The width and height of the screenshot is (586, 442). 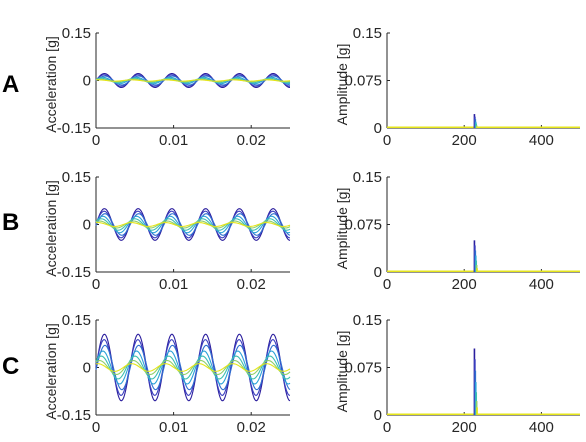 I want to click on panel-b-spectrum-x-tick-label: 400, so click(x=541, y=284).